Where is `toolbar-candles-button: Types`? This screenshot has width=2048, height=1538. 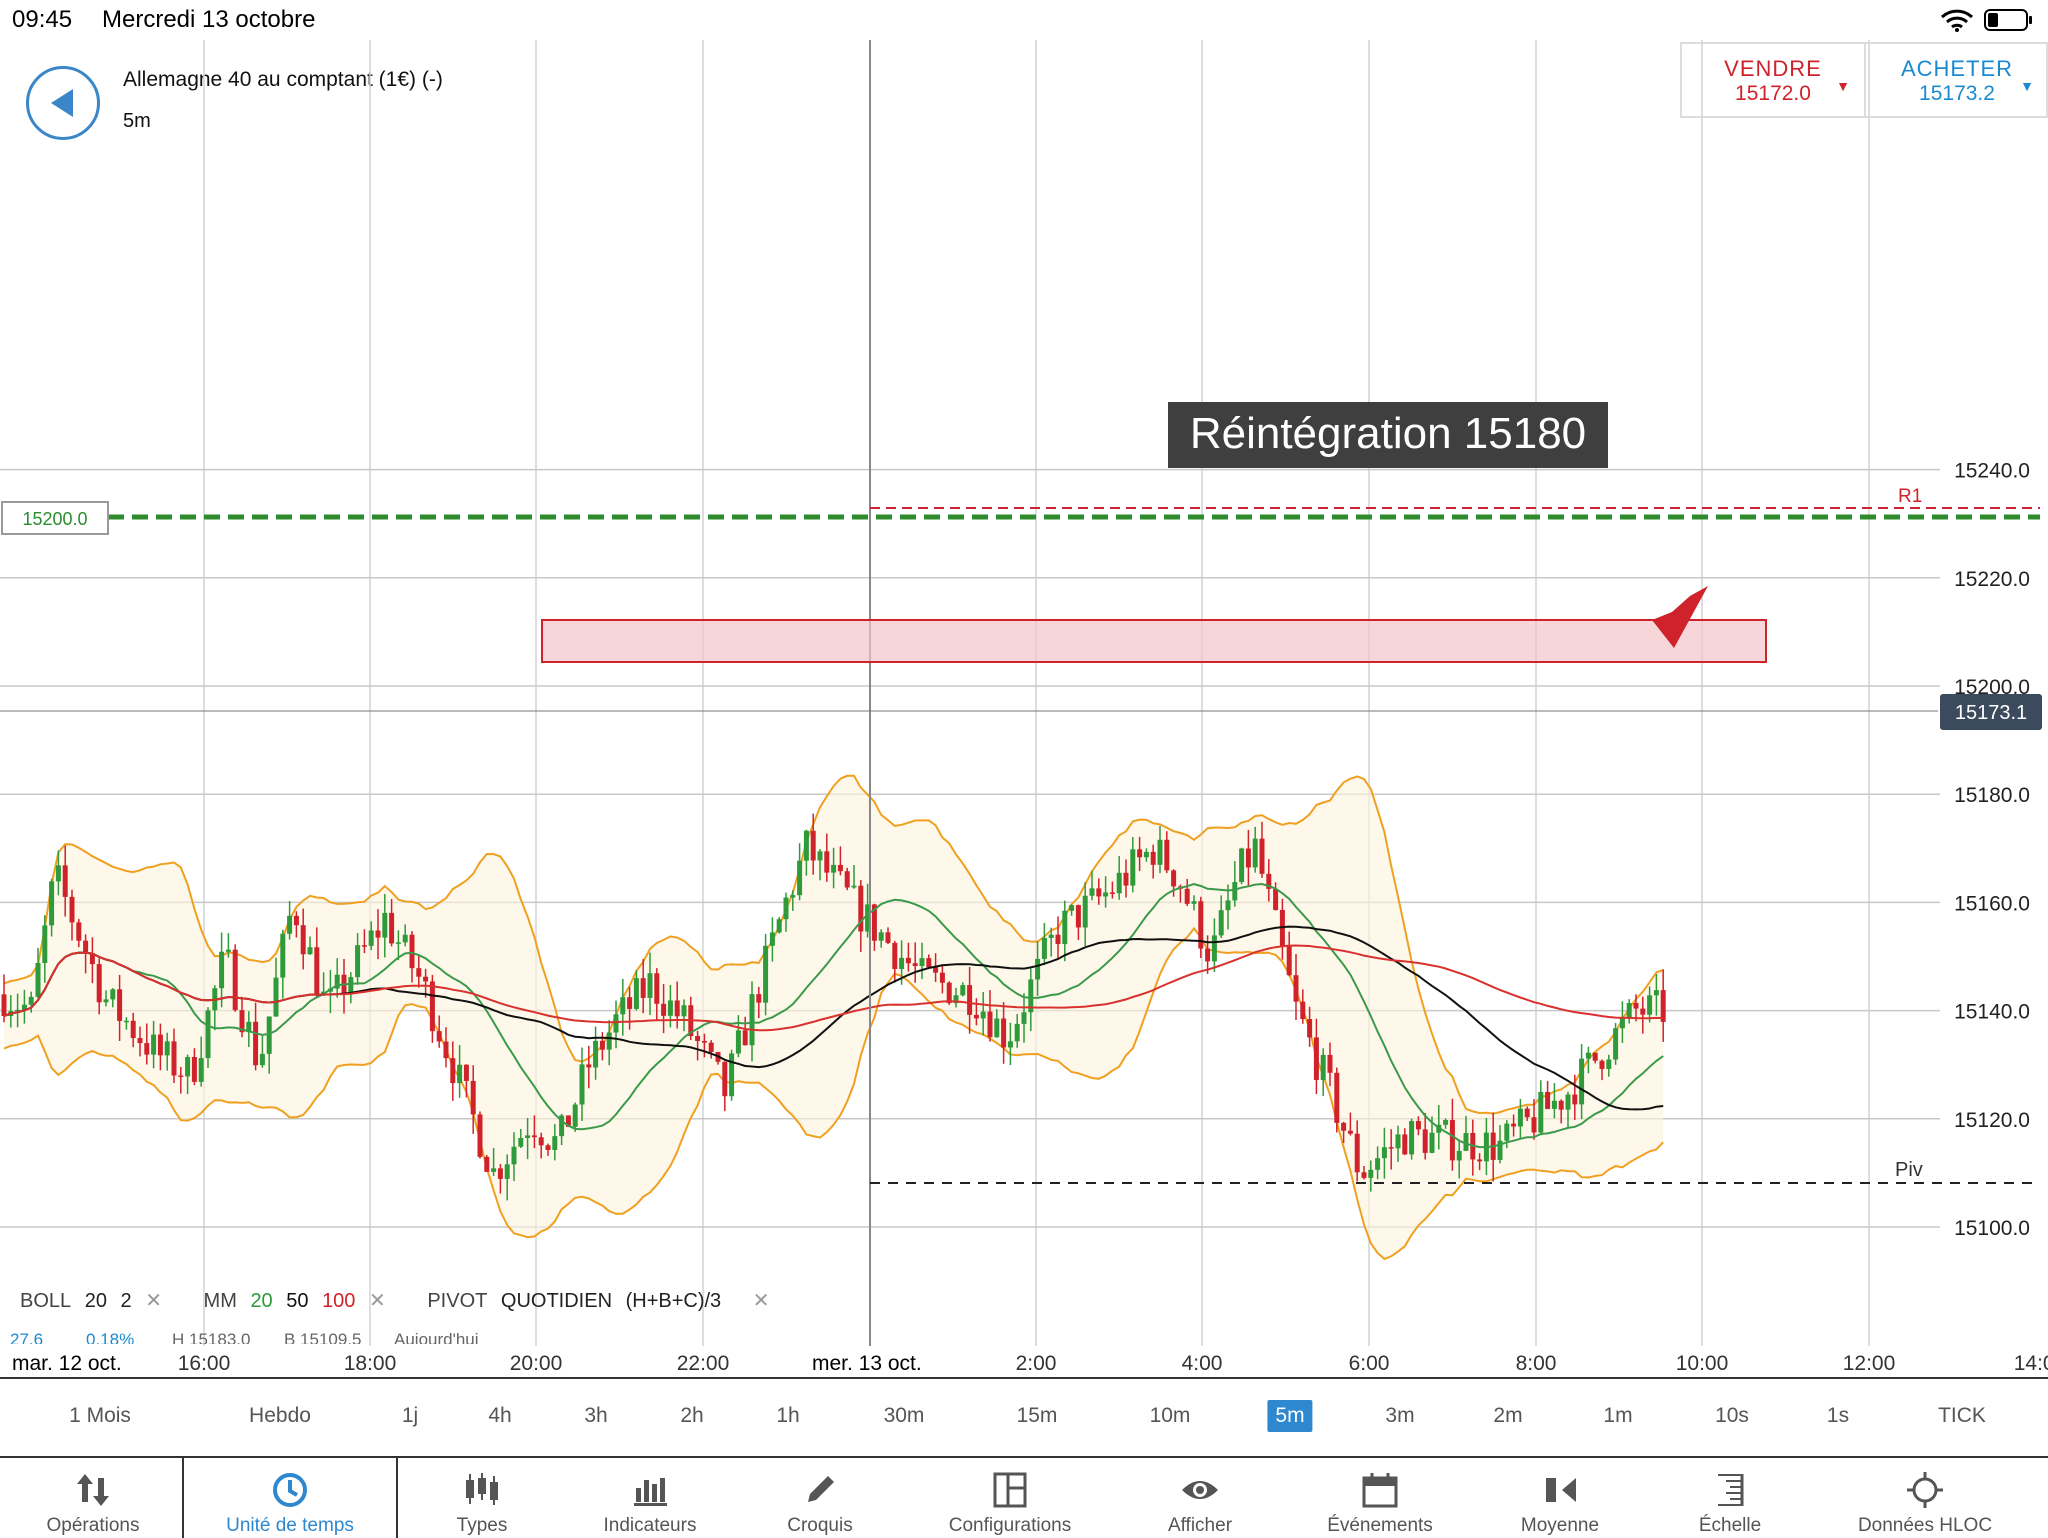 toolbar-candles-button: Types is located at coordinates (482, 1498).